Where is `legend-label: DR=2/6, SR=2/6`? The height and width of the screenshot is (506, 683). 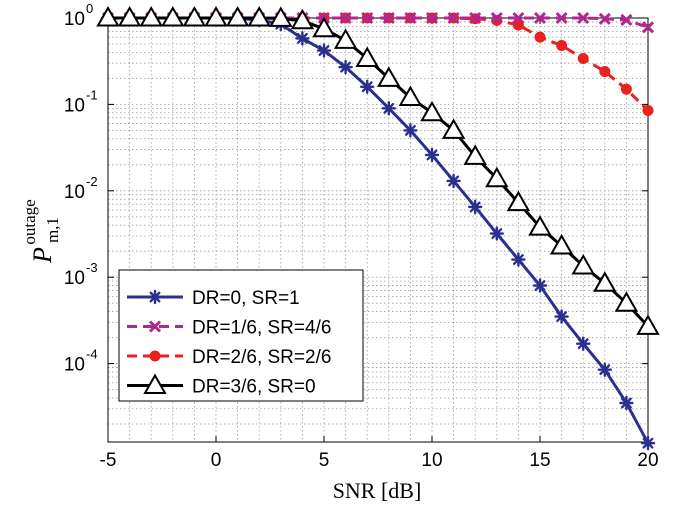 legend-label: DR=2/6, SR=2/6 is located at coordinates (261, 357).